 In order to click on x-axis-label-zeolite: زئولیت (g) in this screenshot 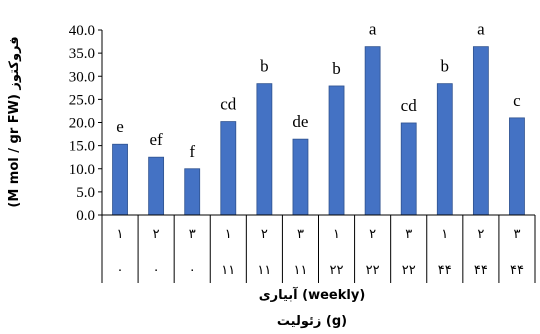, I will do `click(312, 321)`.